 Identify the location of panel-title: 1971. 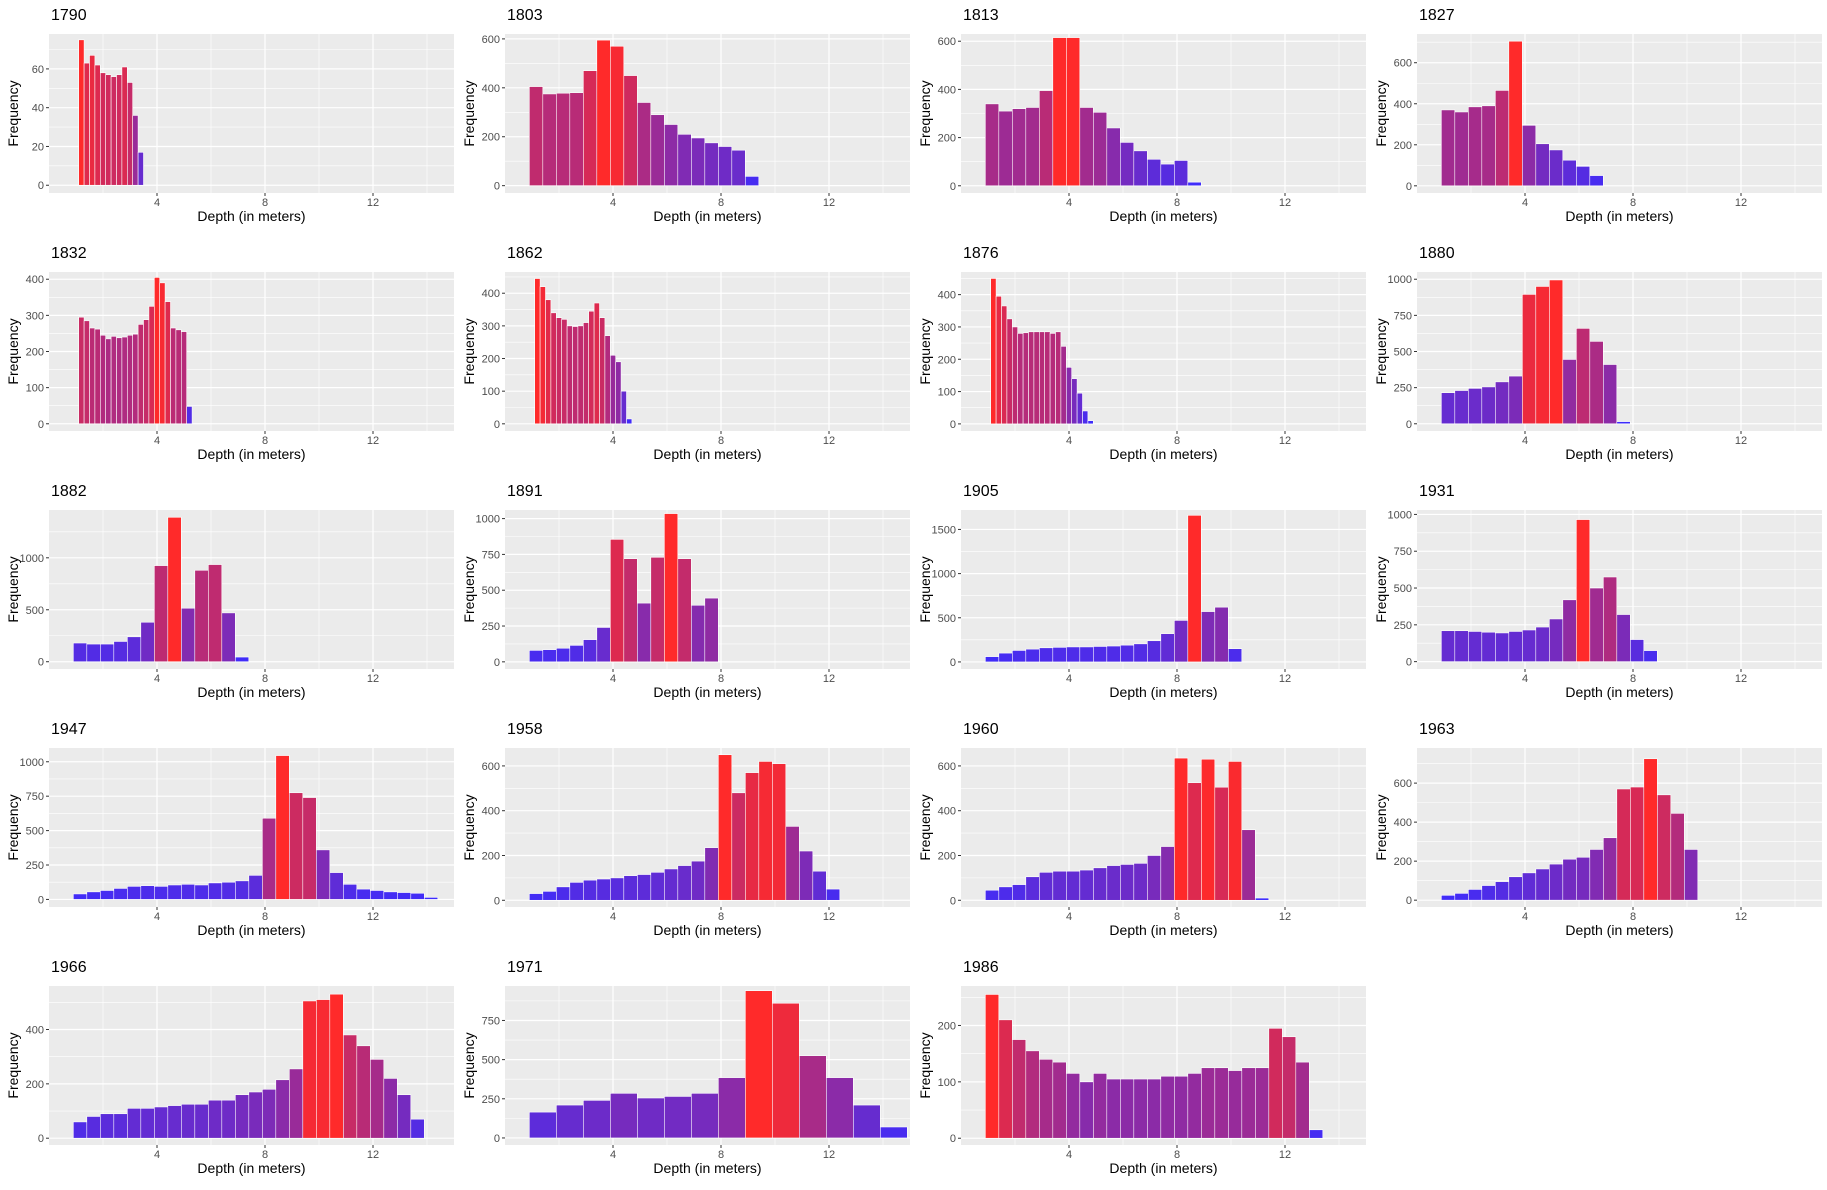
(525, 967).